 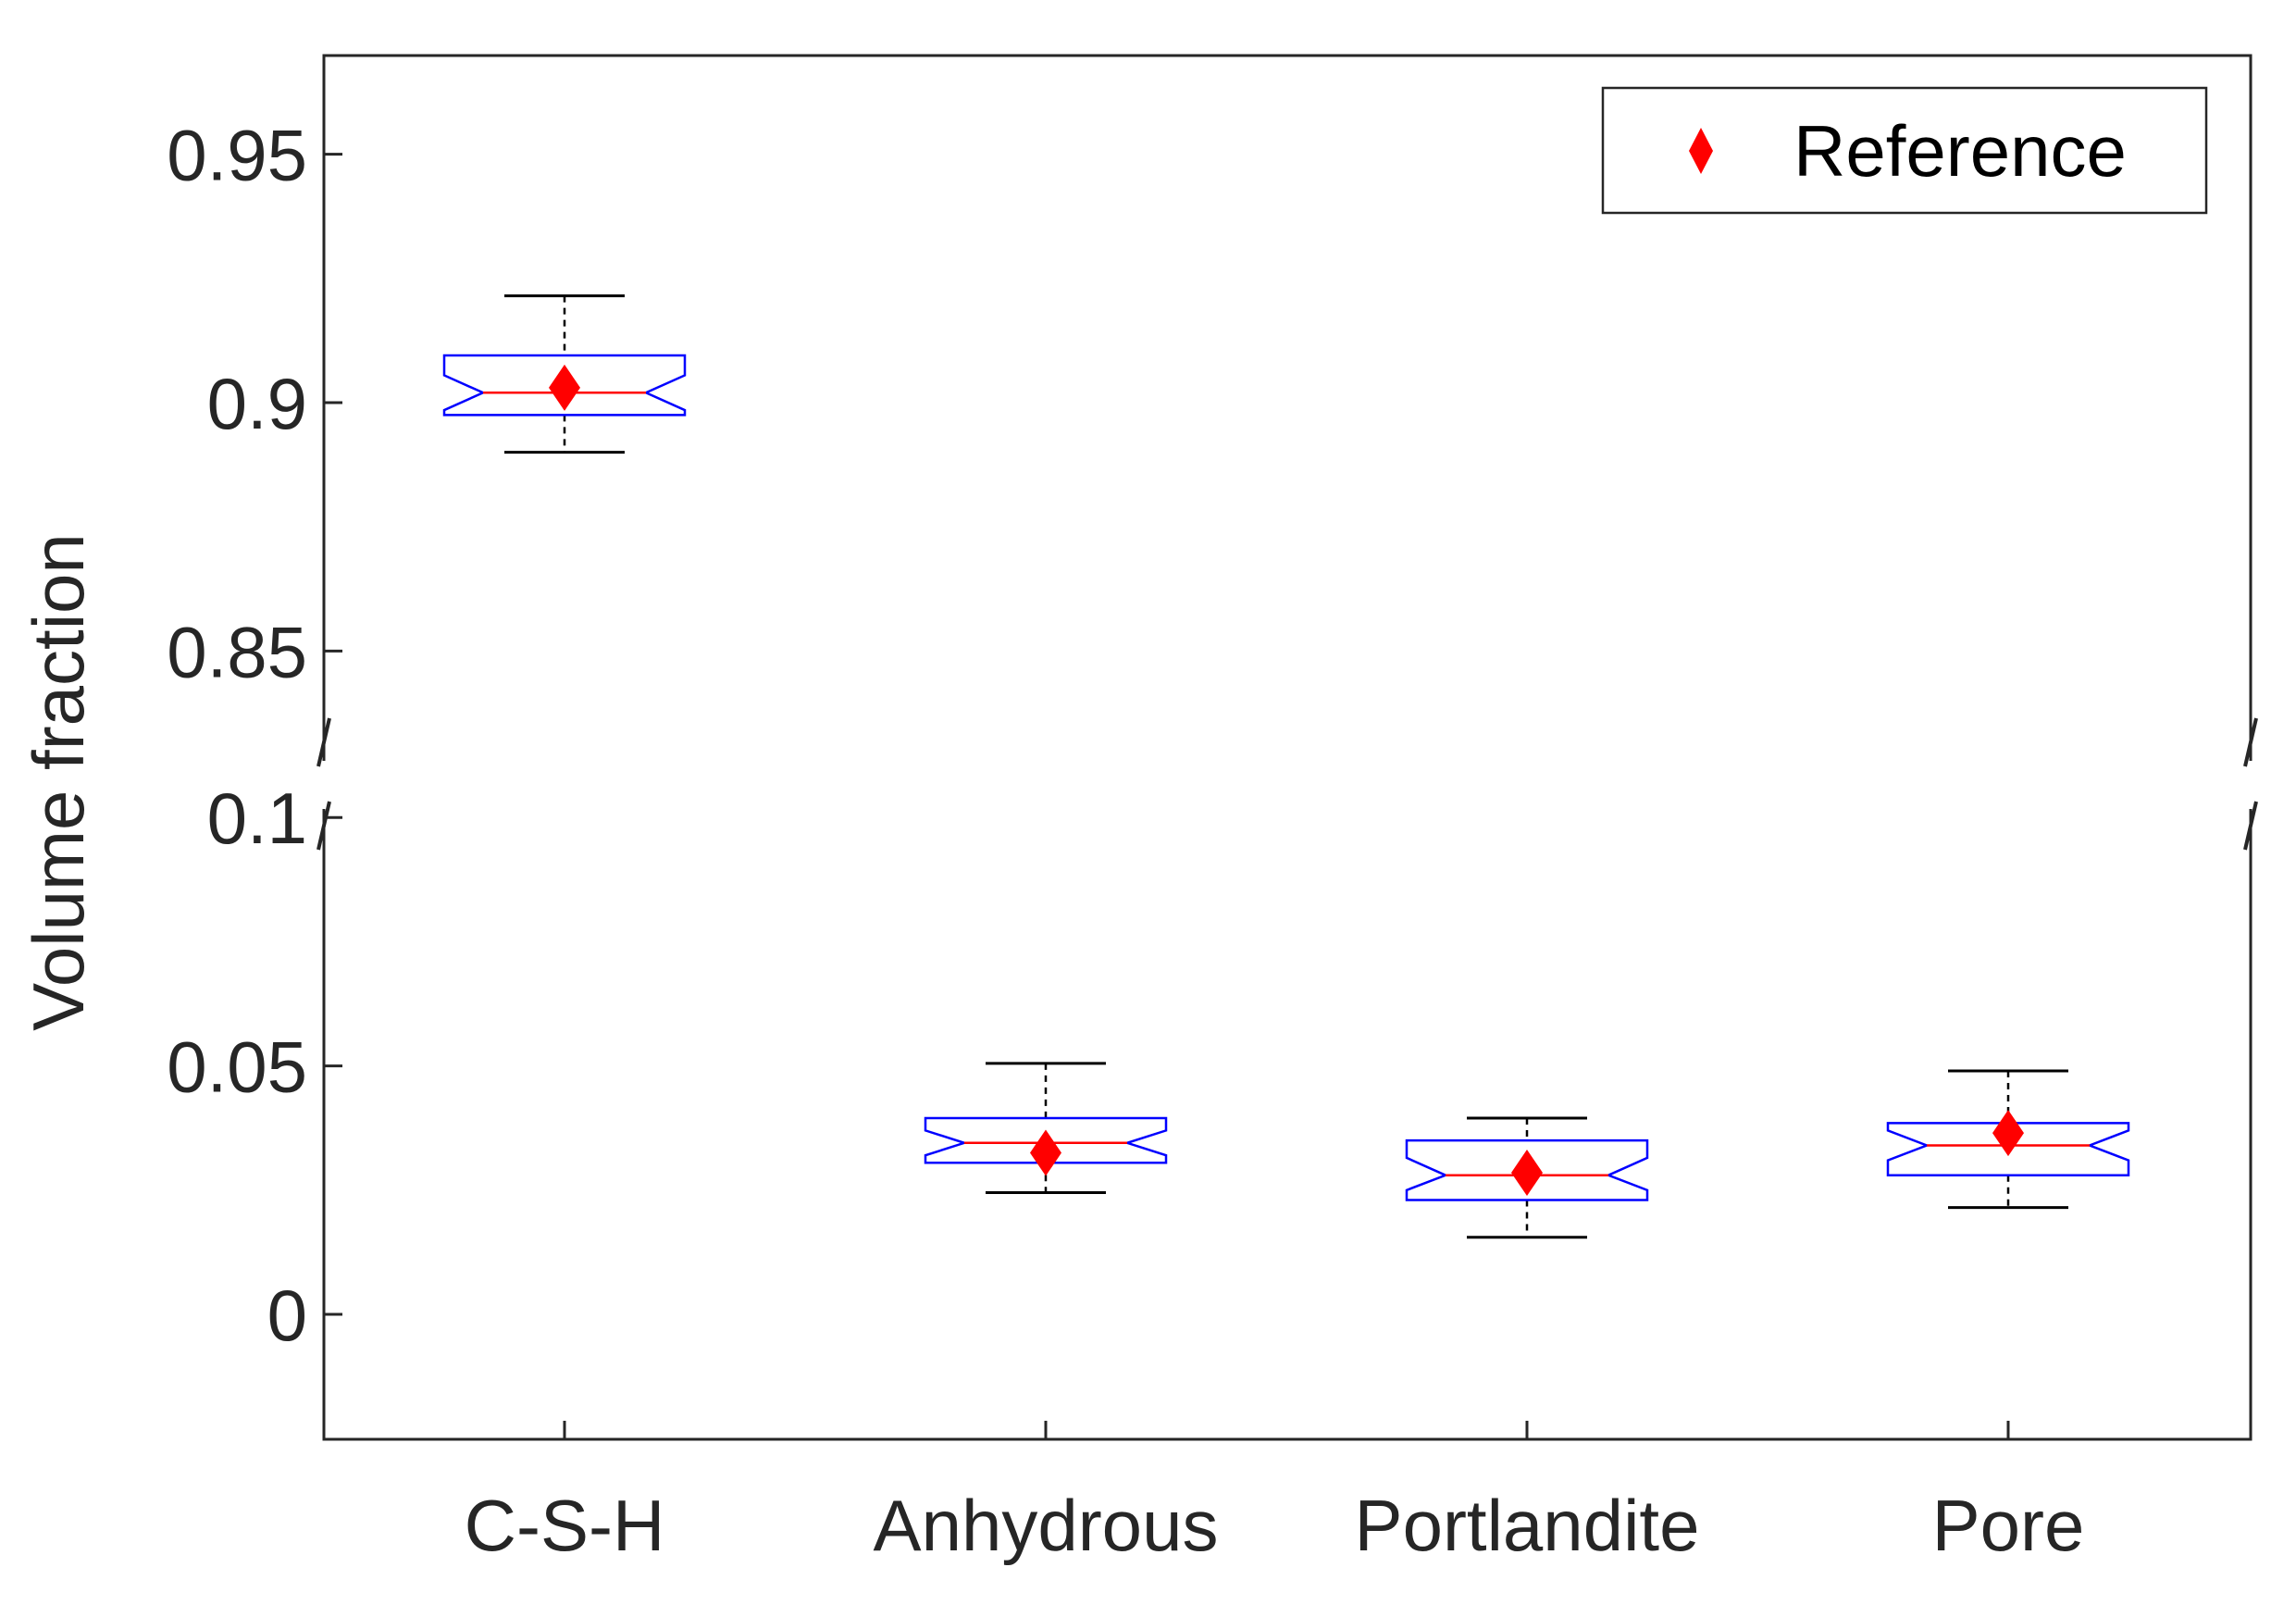 I want to click on legend: Reference, so click(x=1905, y=151).